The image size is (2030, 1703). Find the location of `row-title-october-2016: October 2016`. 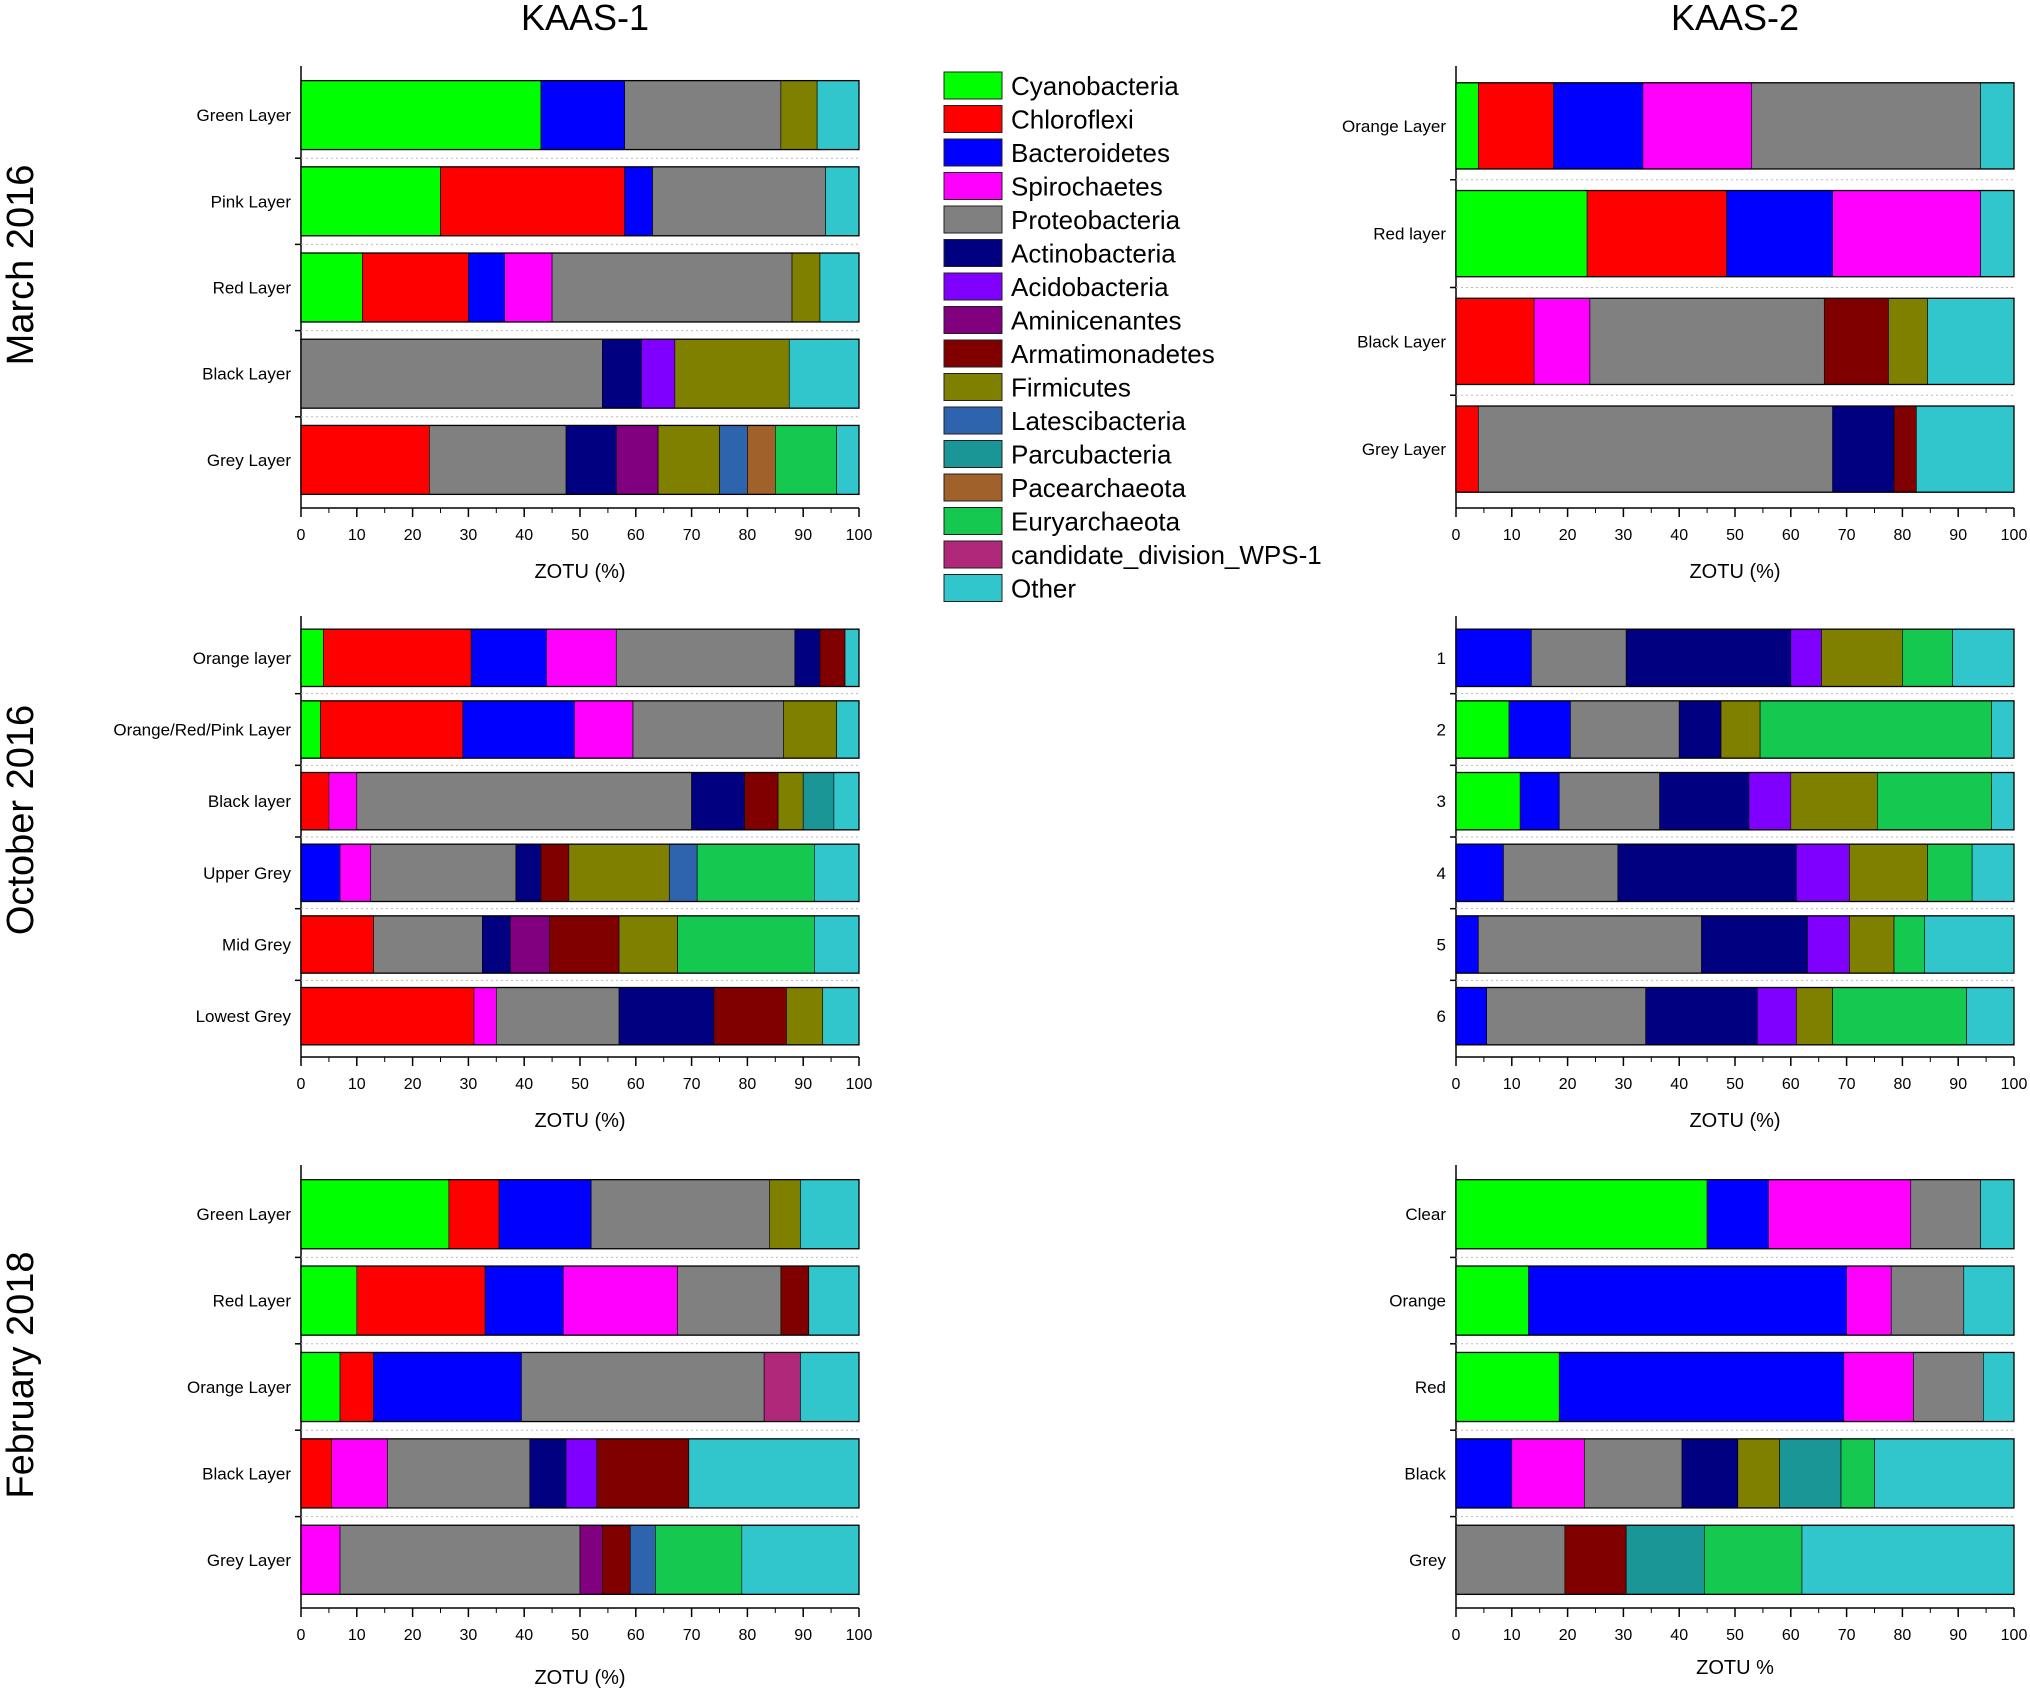

row-title-october-2016: October 2016 is located at coordinates (21, 820).